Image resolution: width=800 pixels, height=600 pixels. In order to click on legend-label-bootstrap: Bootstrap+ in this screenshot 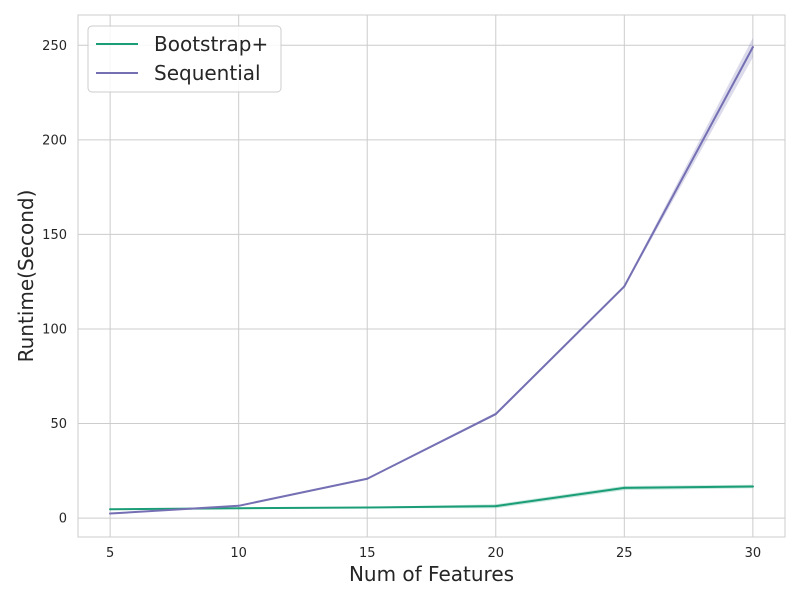, I will do `click(211, 44)`.